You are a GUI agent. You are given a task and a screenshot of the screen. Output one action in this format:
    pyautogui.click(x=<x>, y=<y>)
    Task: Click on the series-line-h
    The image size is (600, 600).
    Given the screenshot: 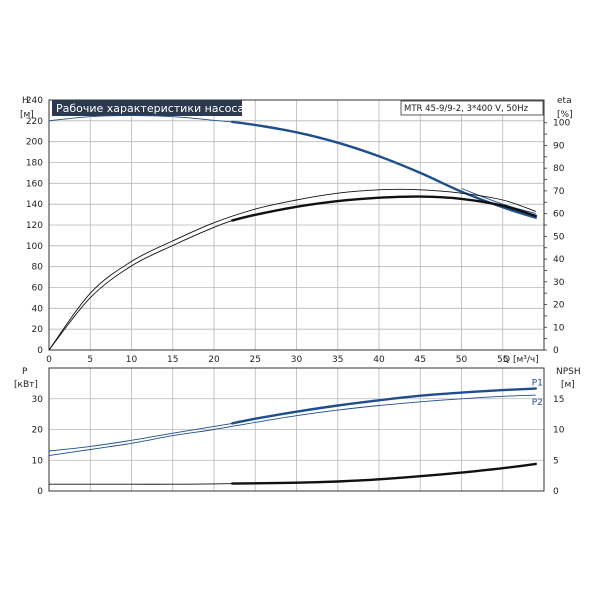 What is the action you would take?
    pyautogui.click(x=140, y=119)
    